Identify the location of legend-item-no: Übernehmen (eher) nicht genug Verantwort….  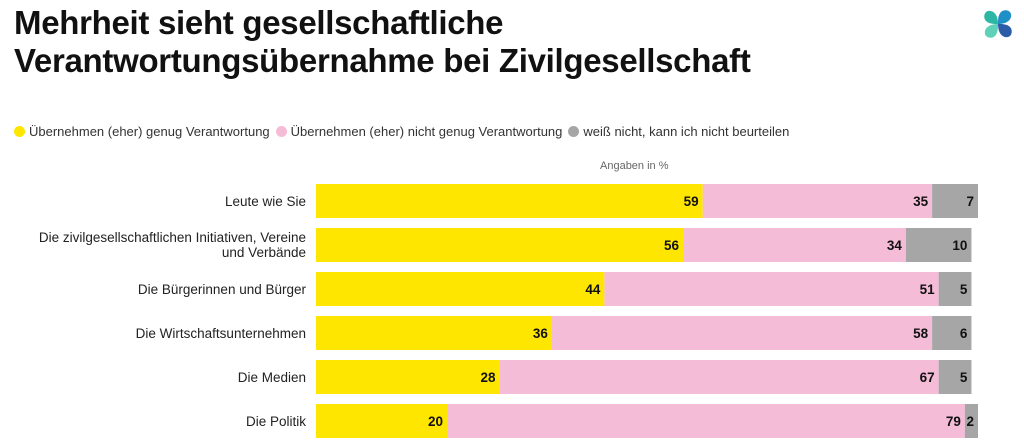
(419, 131).